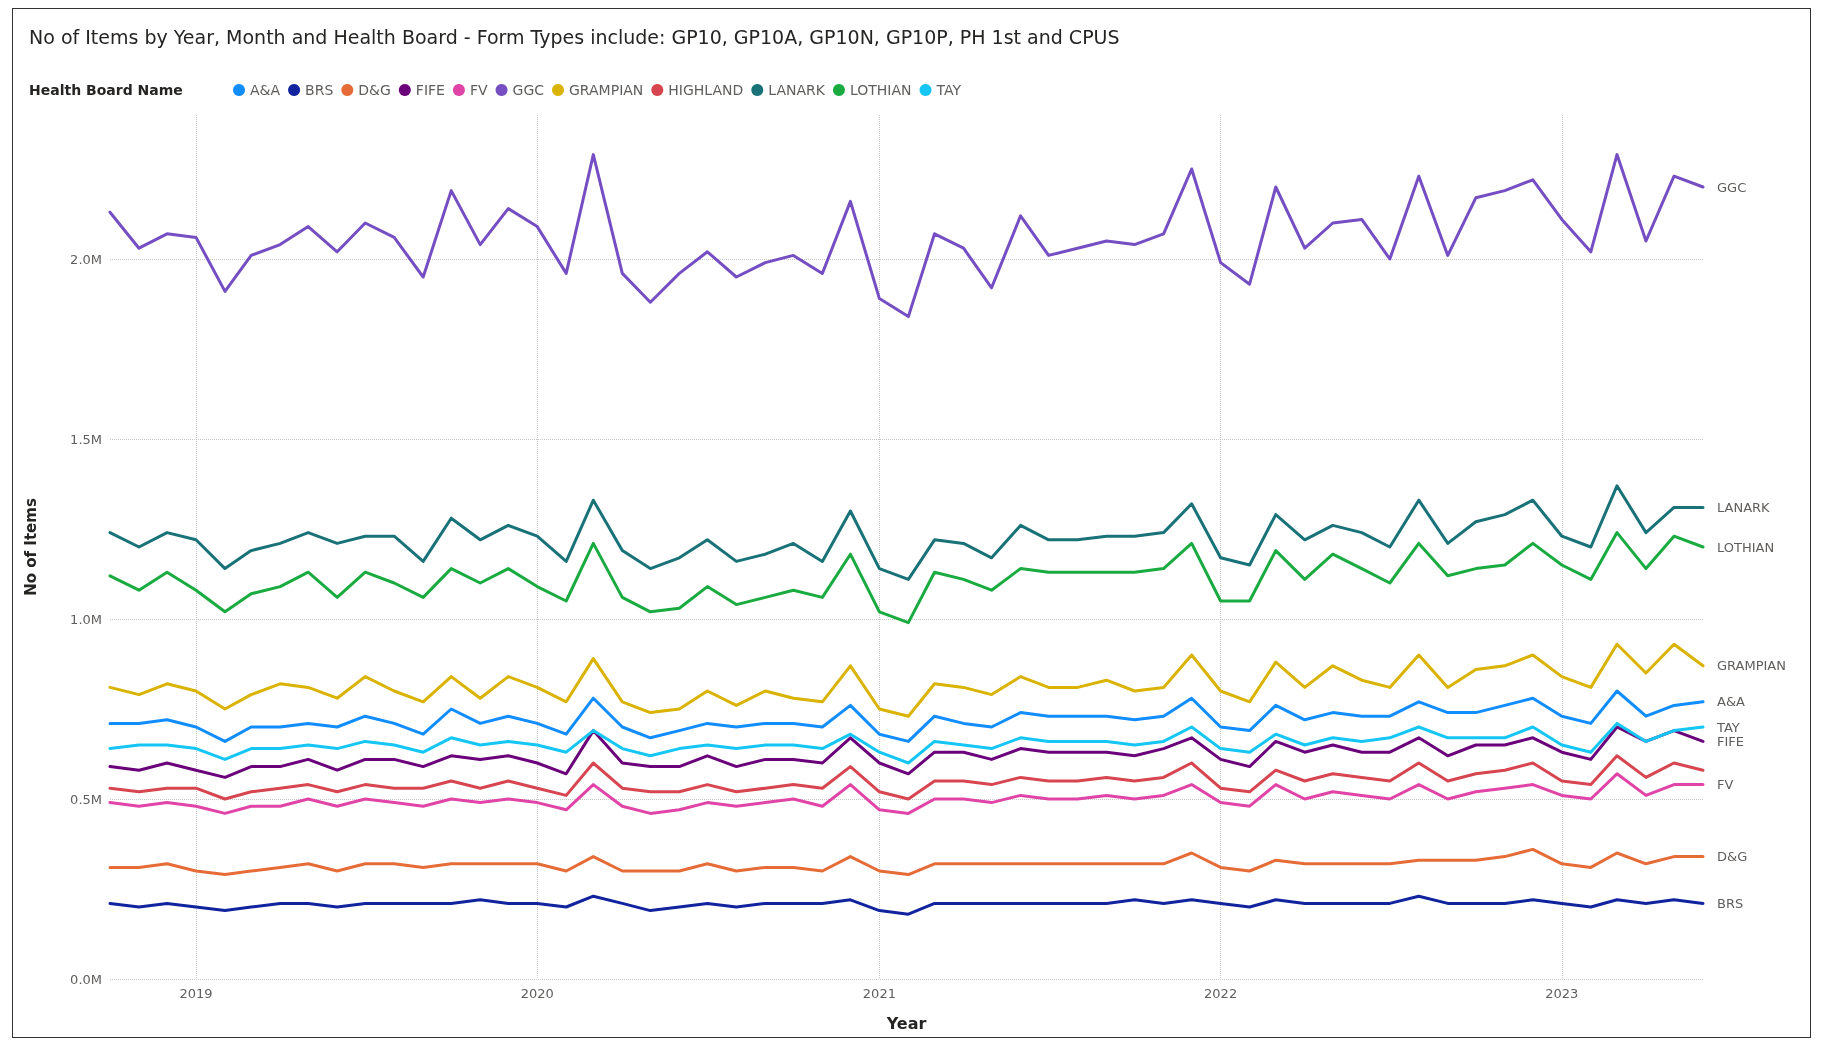  I want to click on y-tick-label: 2.0M, so click(86, 259).